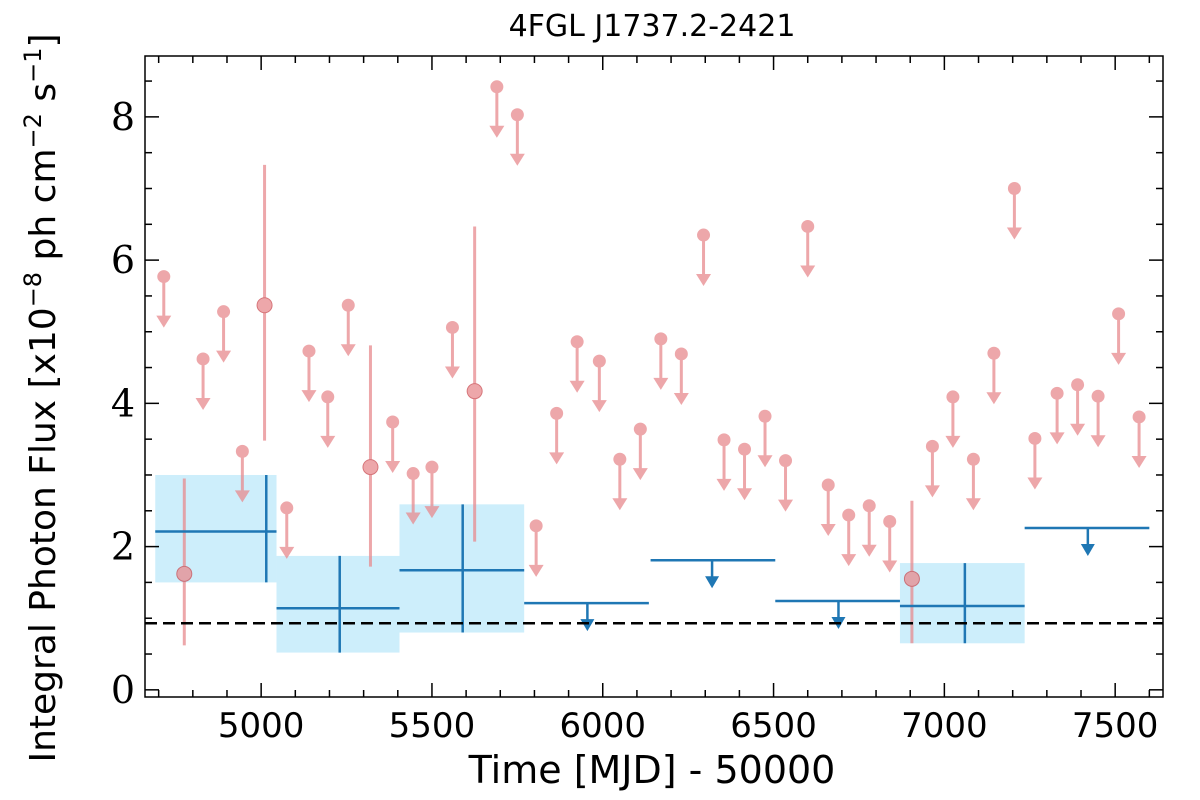 This screenshot has height=800, width=1200. Describe the element at coordinates (432, 726) in the screenshot. I see `x-tick-label: 5500` at that location.